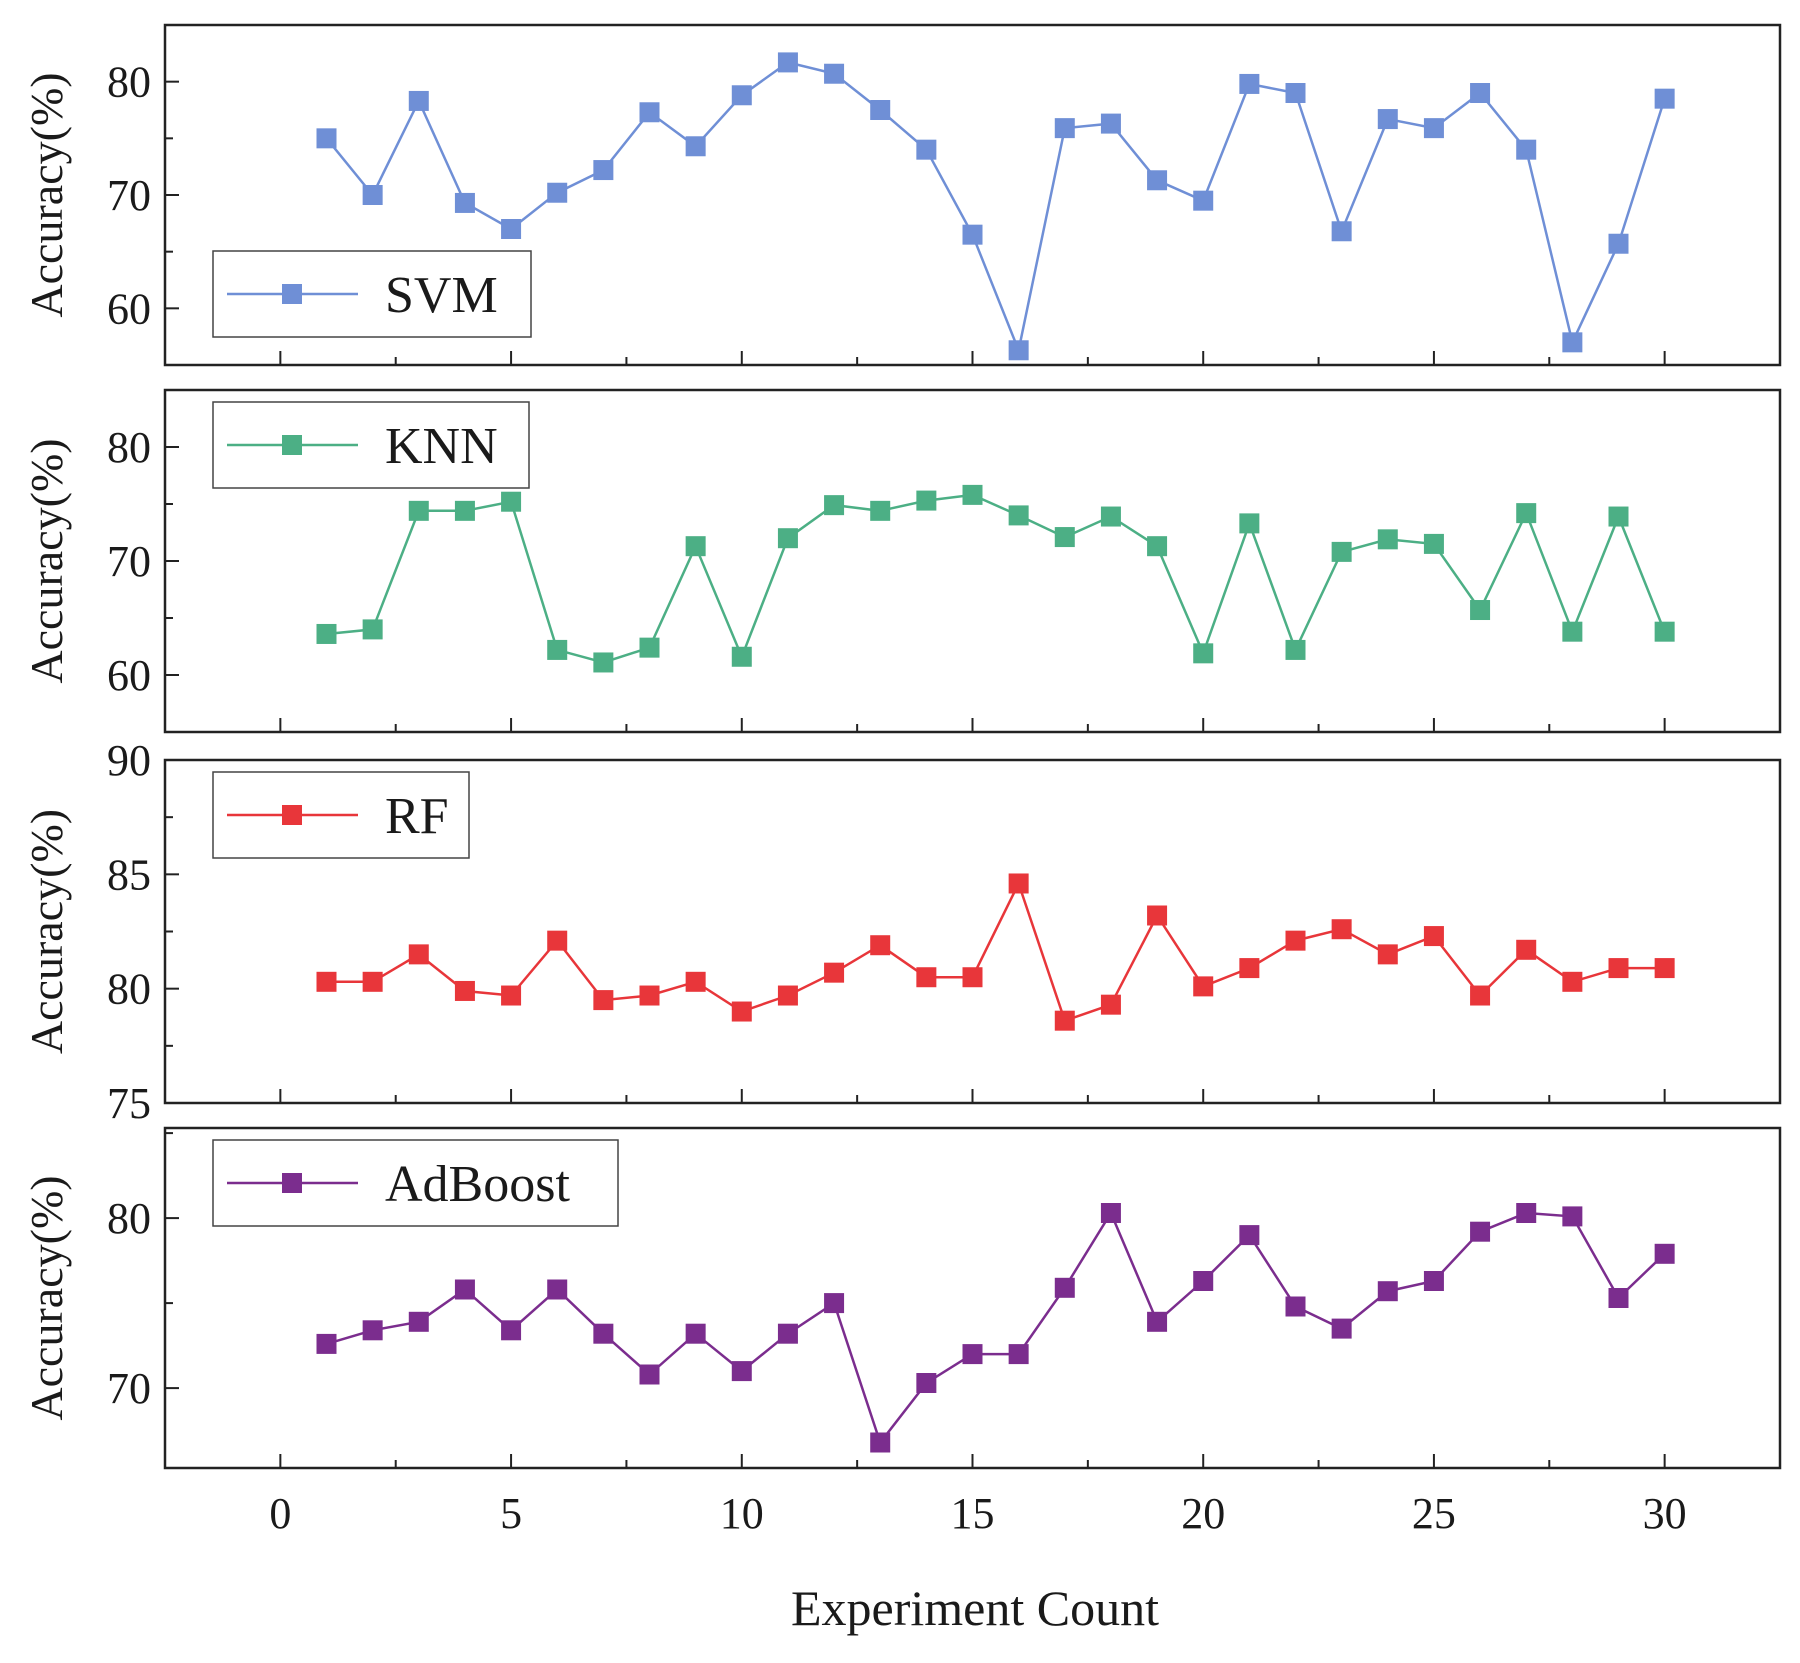  What do you see at coordinates (441, 446) in the screenshot?
I see `legend-label: KNN` at bounding box center [441, 446].